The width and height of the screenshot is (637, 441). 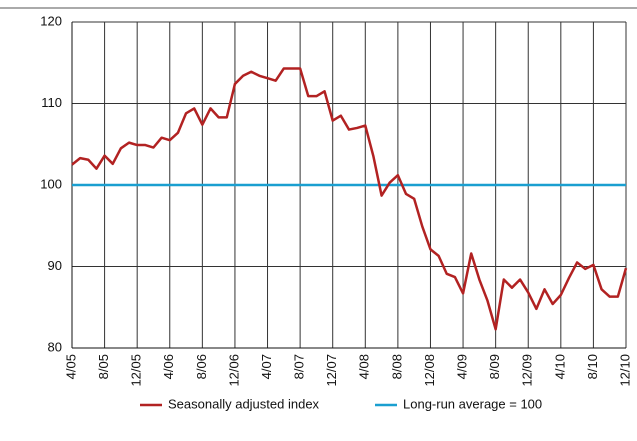 What do you see at coordinates (233, 370) in the screenshot?
I see `x-tick-label: 12/06` at bounding box center [233, 370].